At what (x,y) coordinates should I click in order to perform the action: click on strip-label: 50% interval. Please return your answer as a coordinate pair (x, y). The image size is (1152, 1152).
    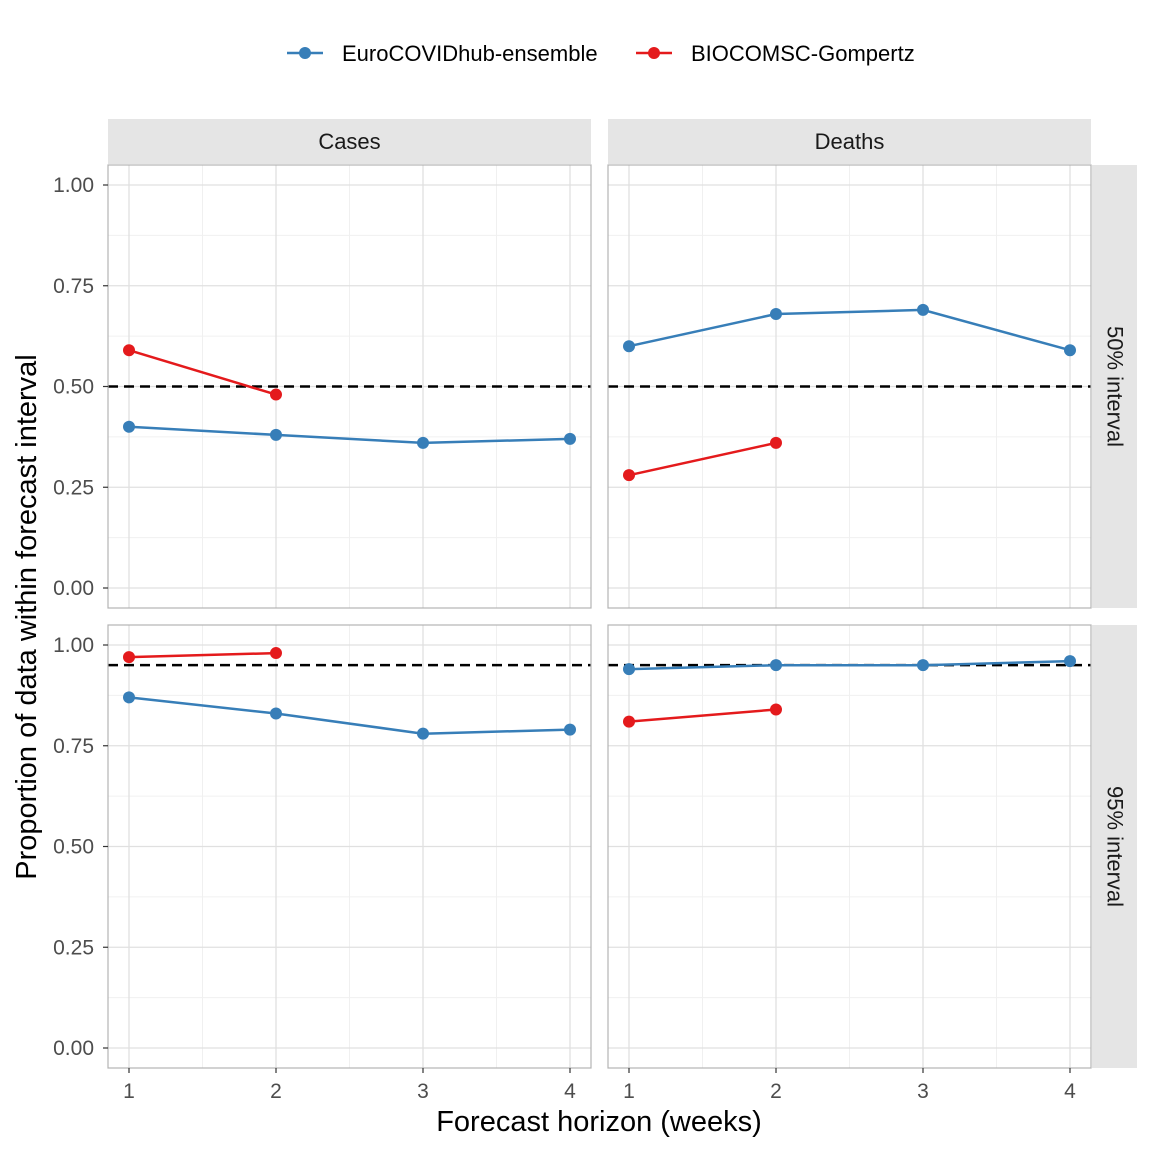
    Looking at the image, I should click on (1115, 386).